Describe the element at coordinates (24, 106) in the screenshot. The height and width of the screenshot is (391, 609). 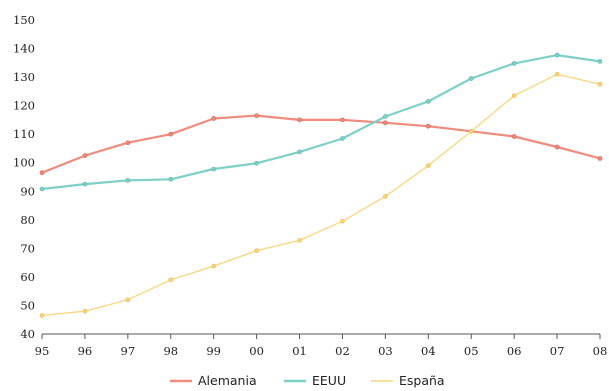
I see `y-tick-label: 120` at that location.